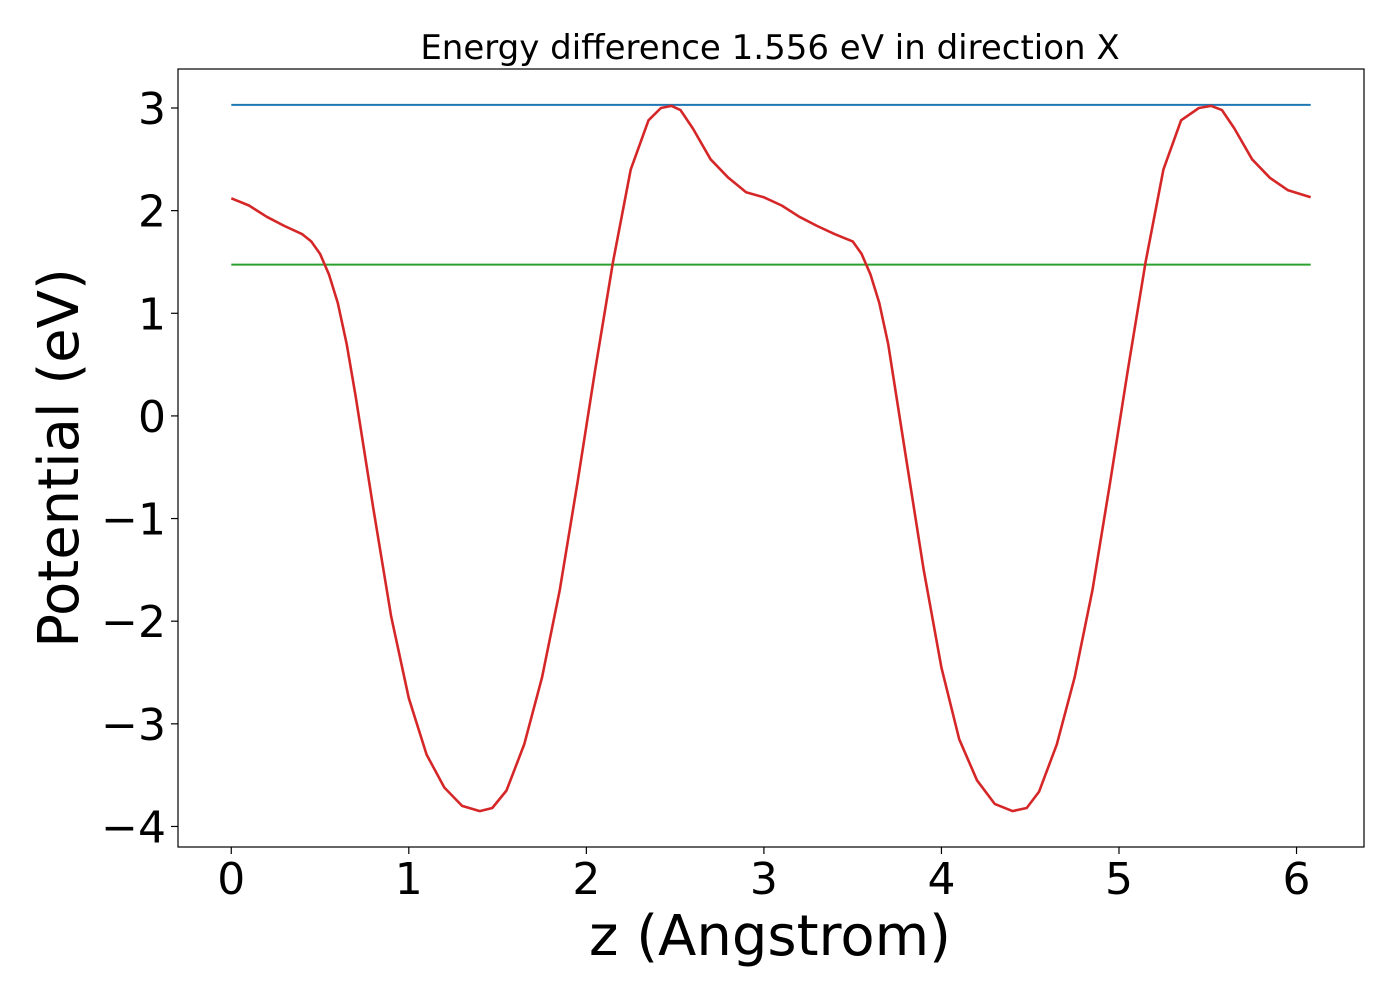 The height and width of the screenshot is (1000, 1400). I want to click on x-tick-label: 1, so click(409, 879).